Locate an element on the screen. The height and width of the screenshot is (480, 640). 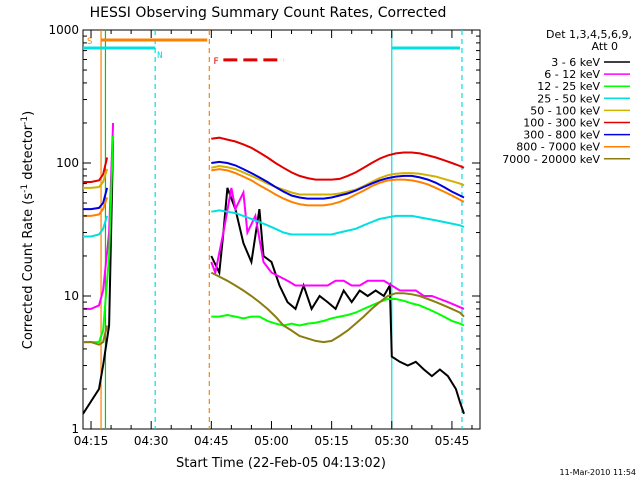
x-axis-label: Start Time (22-Feb-05 04:13:02) is located at coordinates (281, 463).